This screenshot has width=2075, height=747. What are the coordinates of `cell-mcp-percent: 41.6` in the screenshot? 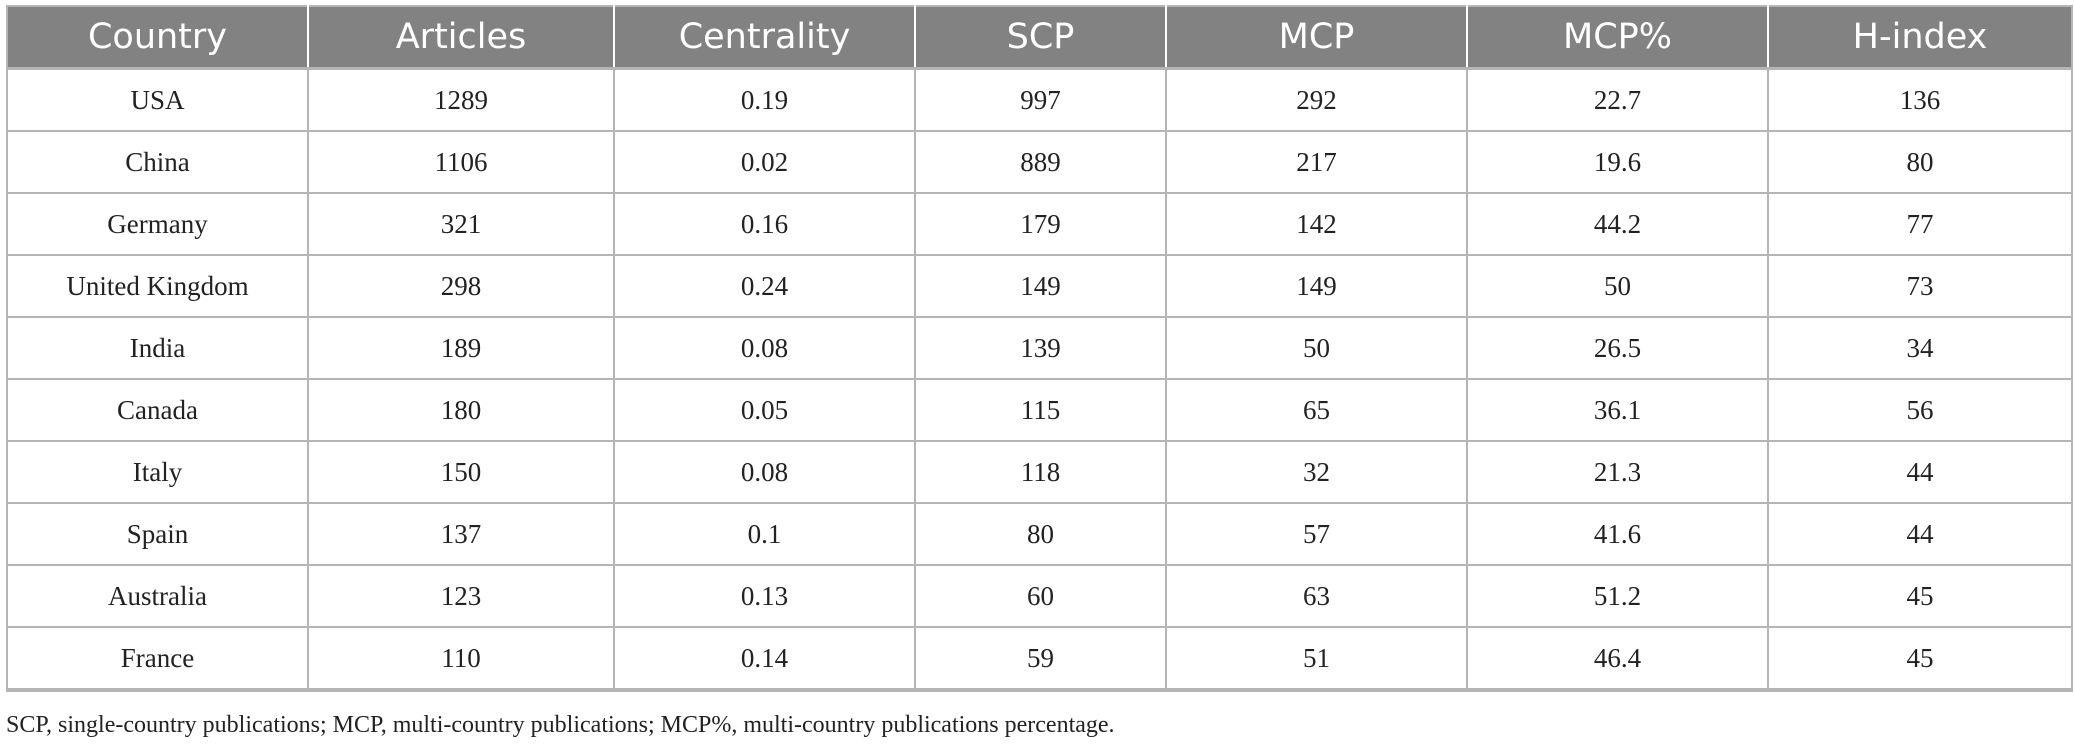 It's located at (1617, 534).